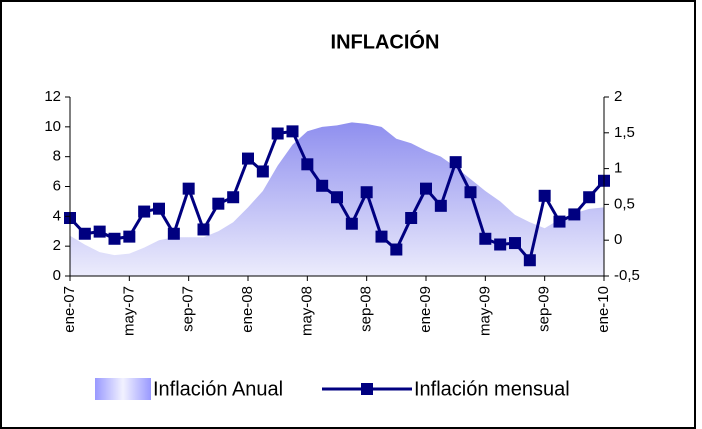  What do you see at coordinates (618, 239) in the screenshot?
I see `y2-tick-label: 0` at bounding box center [618, 239].